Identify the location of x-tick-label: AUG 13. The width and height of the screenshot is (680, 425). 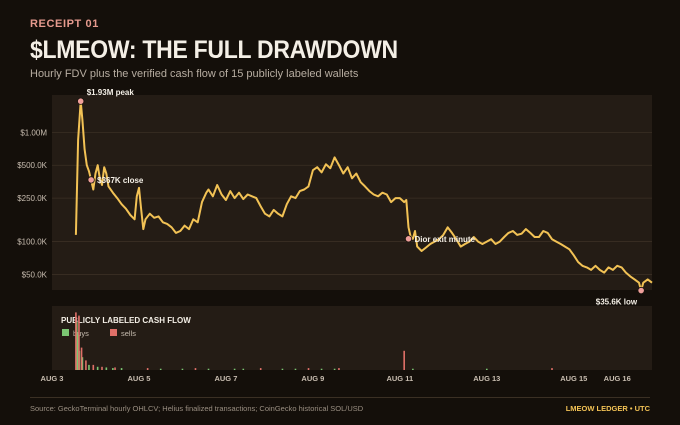
(486, 378).